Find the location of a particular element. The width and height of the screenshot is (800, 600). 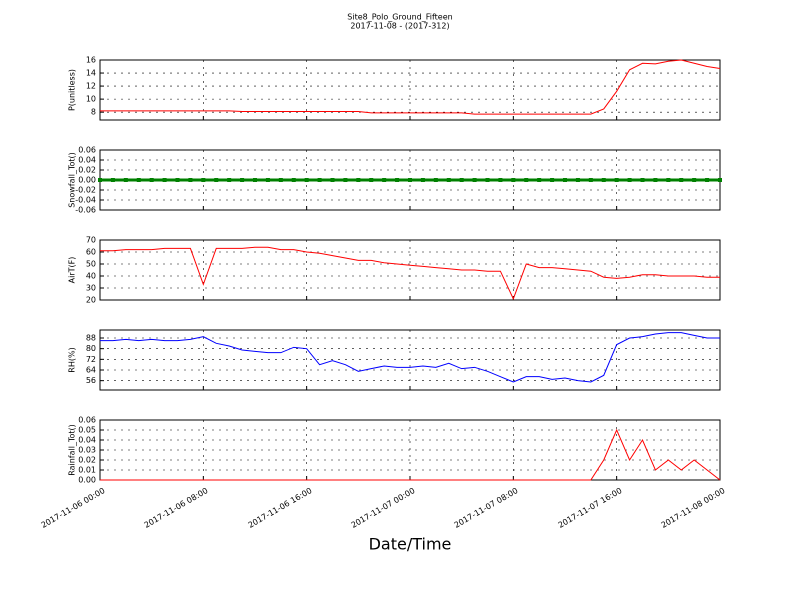

y-tick-label: 20 is located at coordinates (91, 300).